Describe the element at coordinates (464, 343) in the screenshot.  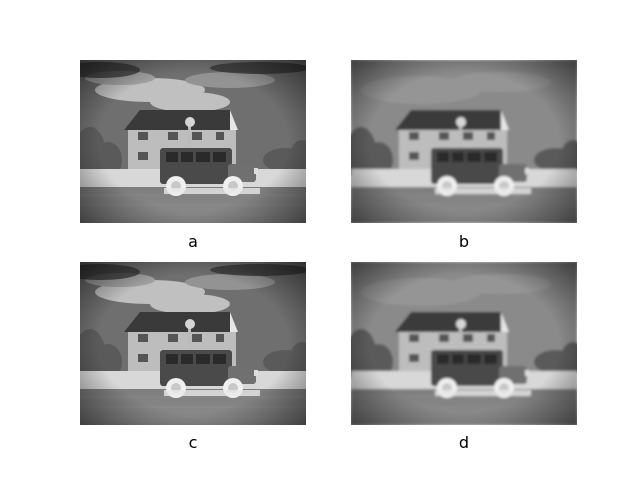
I see `thermal-image-panel-d` at that location.